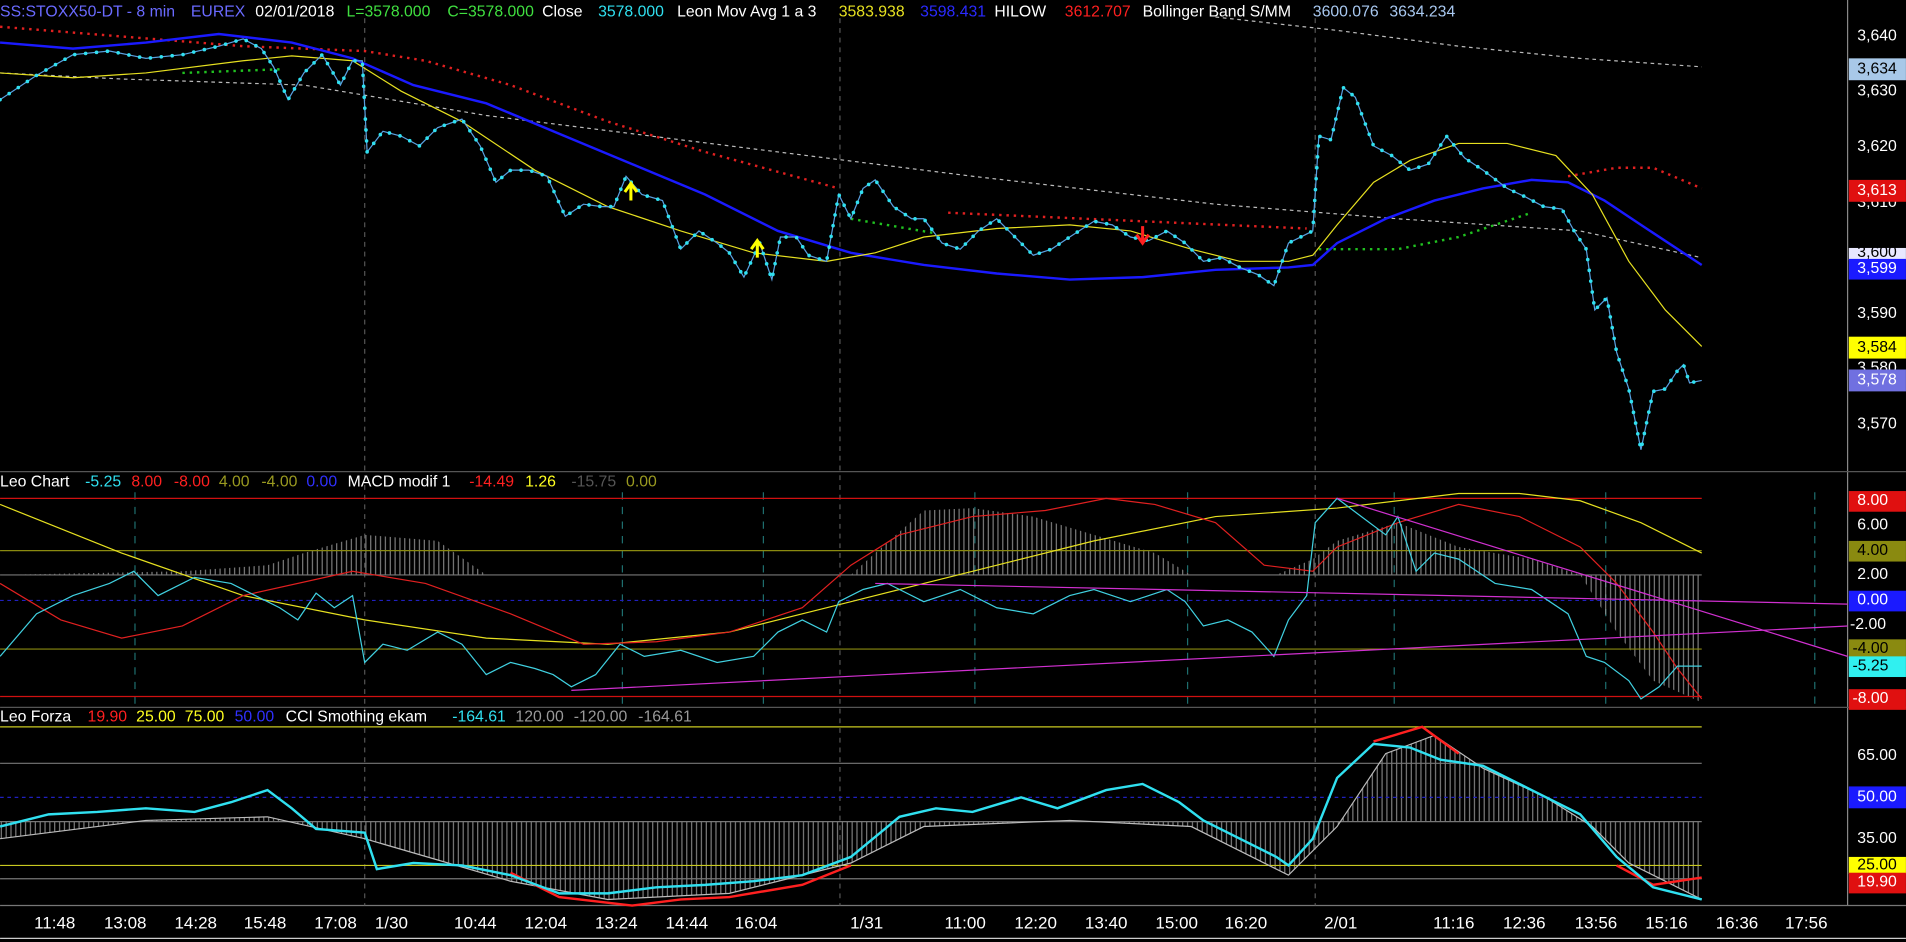 Image resolution: width=1906 pixels, height=942 pixels. I want to click on hilow-value: 3612.707, so click(1098, 11).